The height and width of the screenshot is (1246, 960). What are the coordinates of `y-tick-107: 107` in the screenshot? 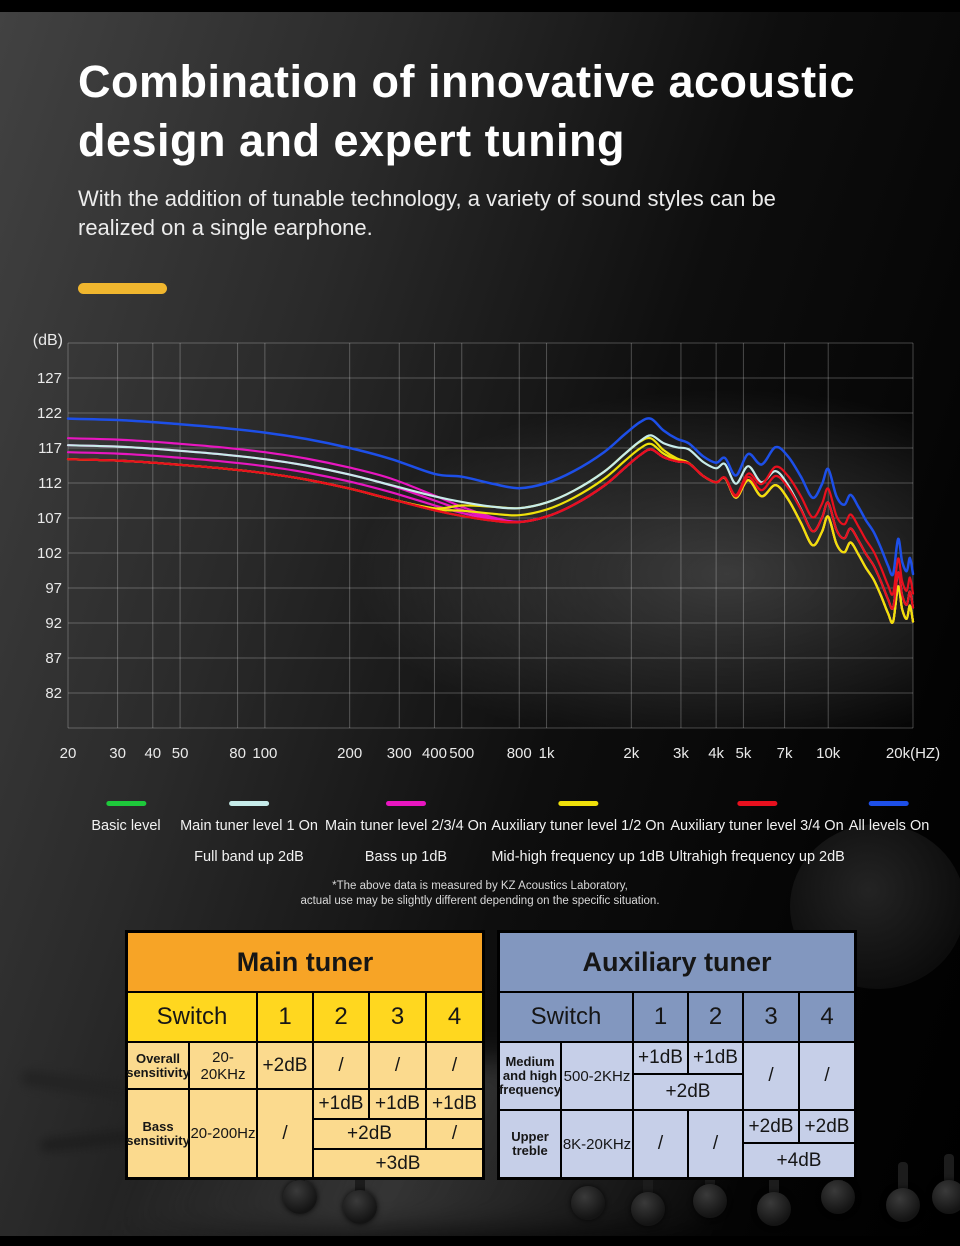 It's located at (49, 518).